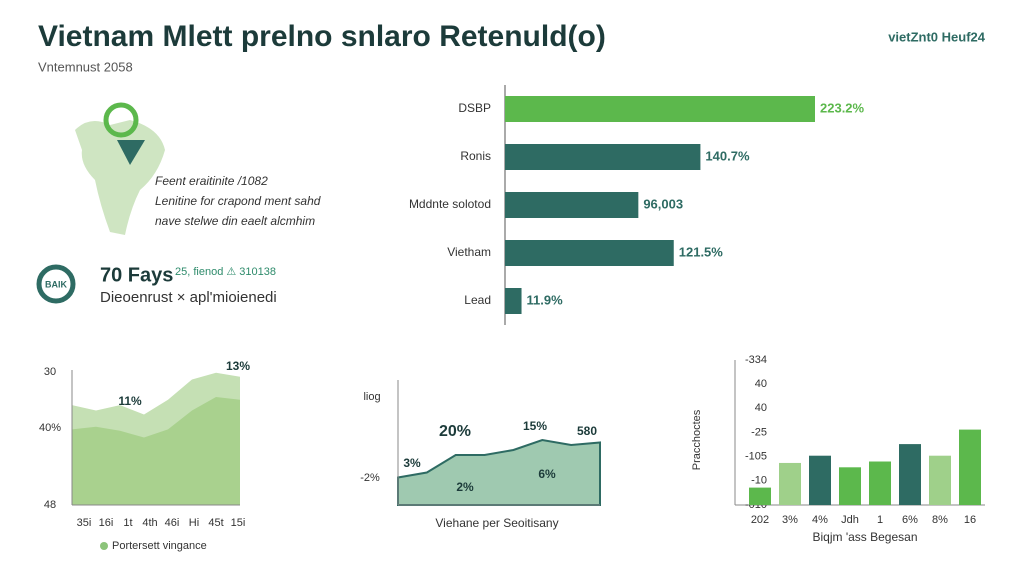 This screenshot has width=1024, height=576. Describe the element at coordinates (477, 300) in the screenshot. I see `category-label: Lead` at that location.